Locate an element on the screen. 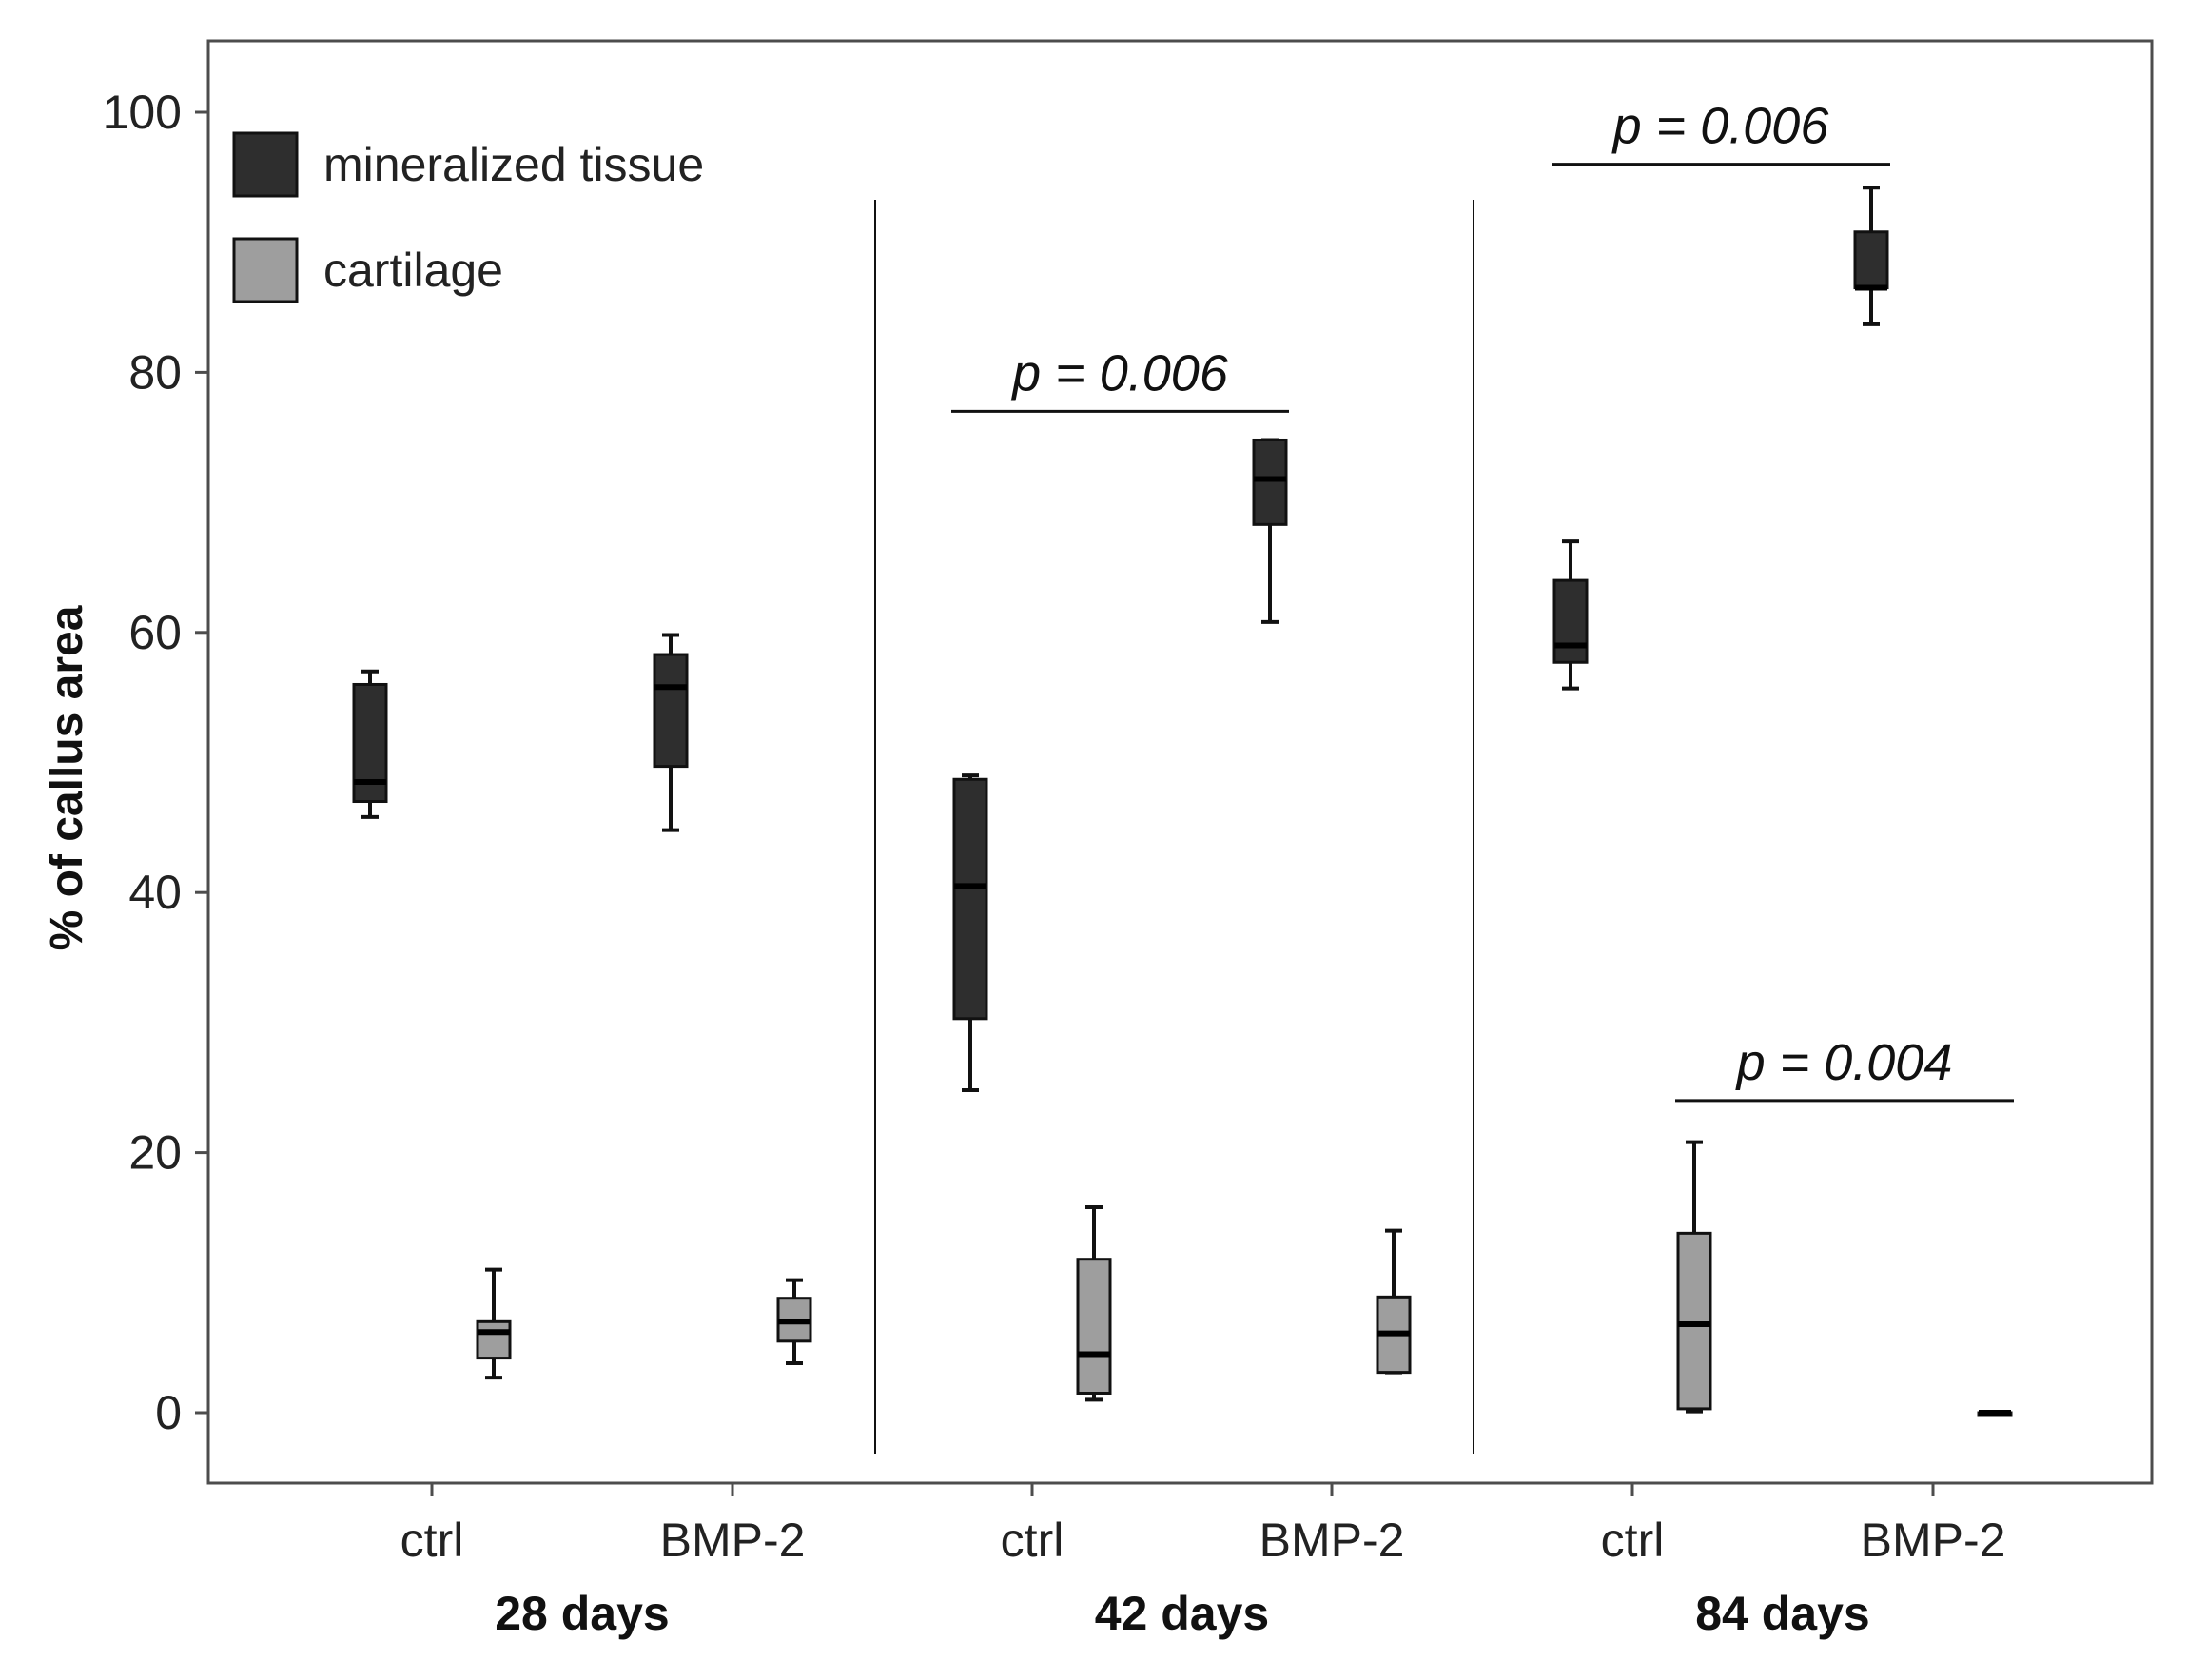  x-group-label: 28 days is located at coordinates (582, 1613).